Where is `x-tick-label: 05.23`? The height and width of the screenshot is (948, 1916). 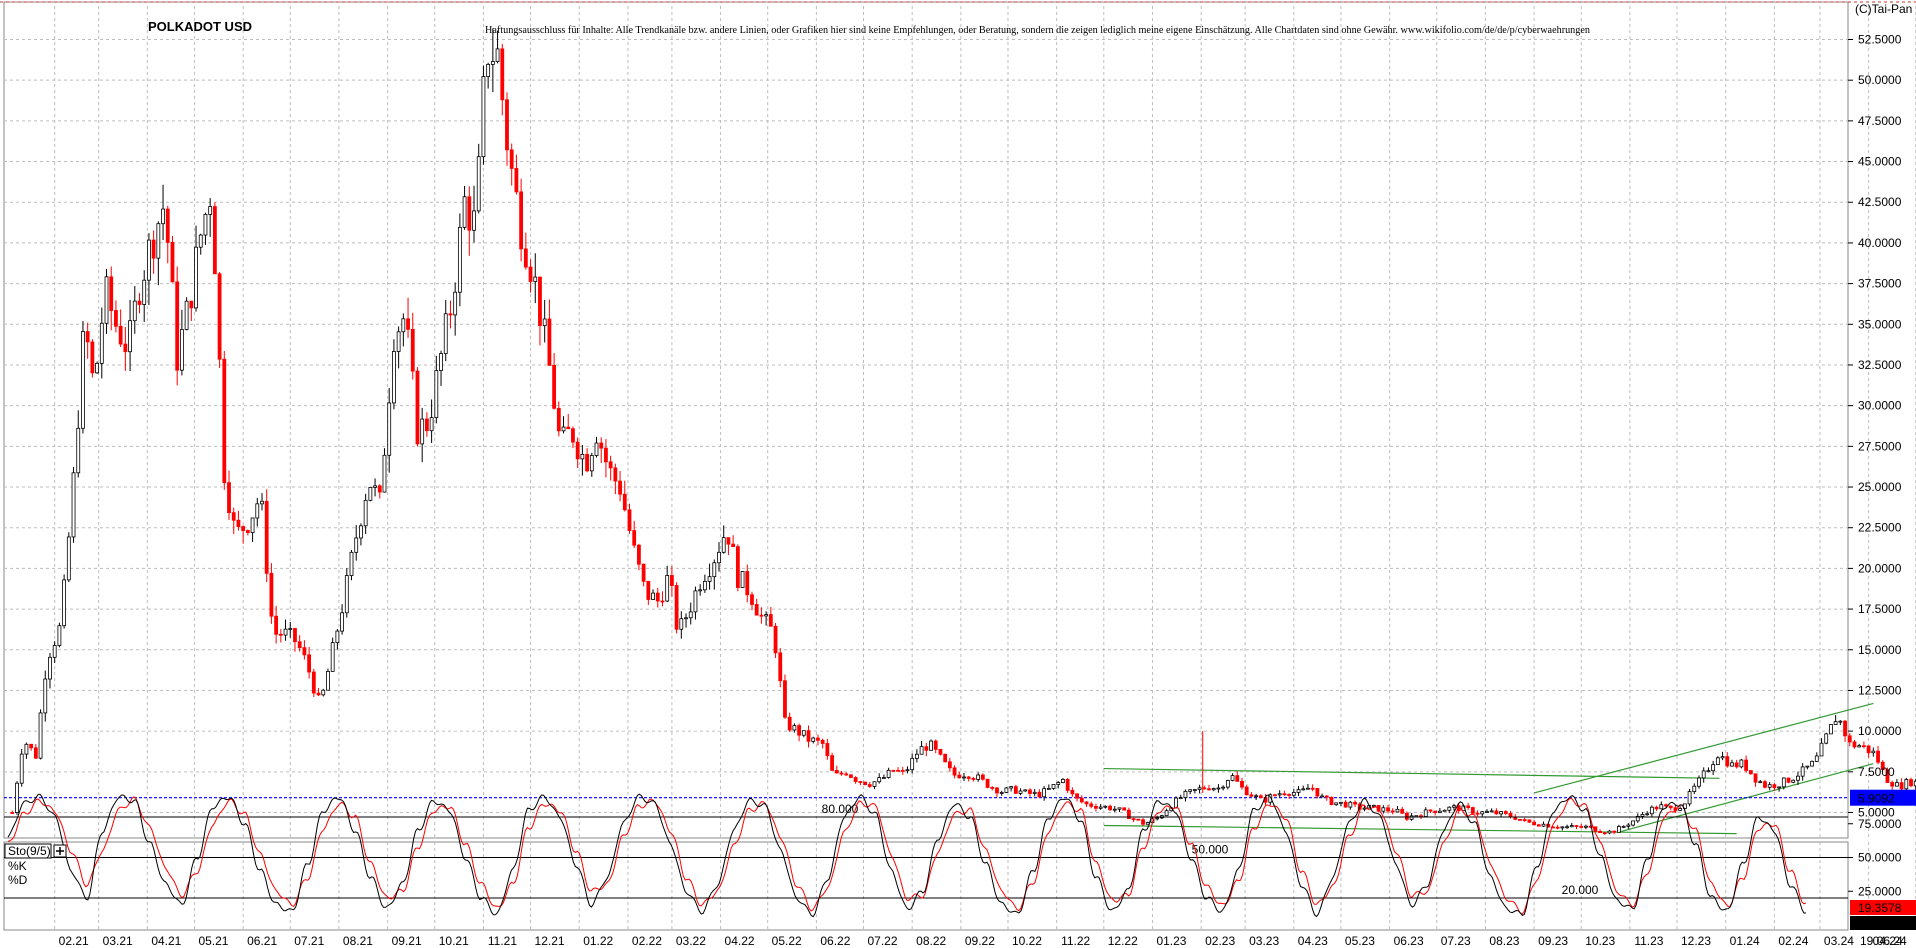
x-tick-label: 05.23 is located at coordinates (1360, 941).